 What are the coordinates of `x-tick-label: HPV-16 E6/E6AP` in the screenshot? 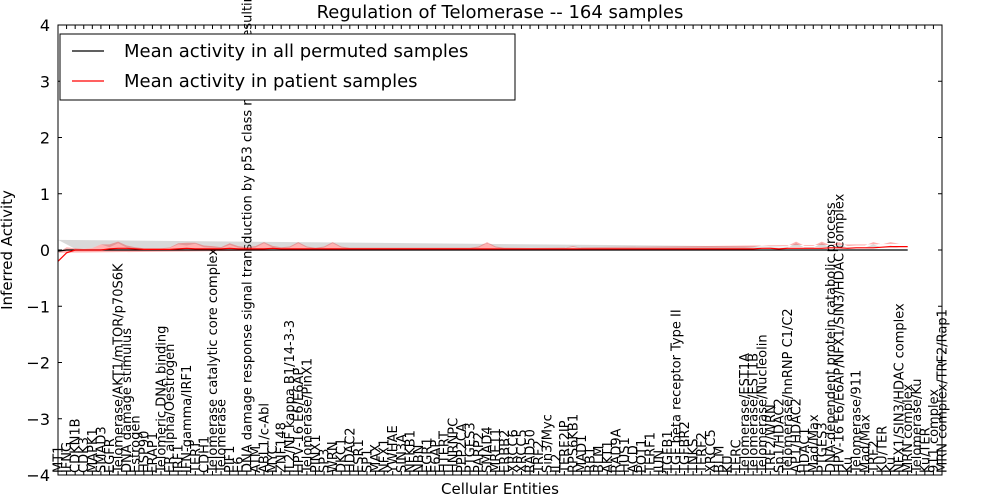 It's located at (299, 420).